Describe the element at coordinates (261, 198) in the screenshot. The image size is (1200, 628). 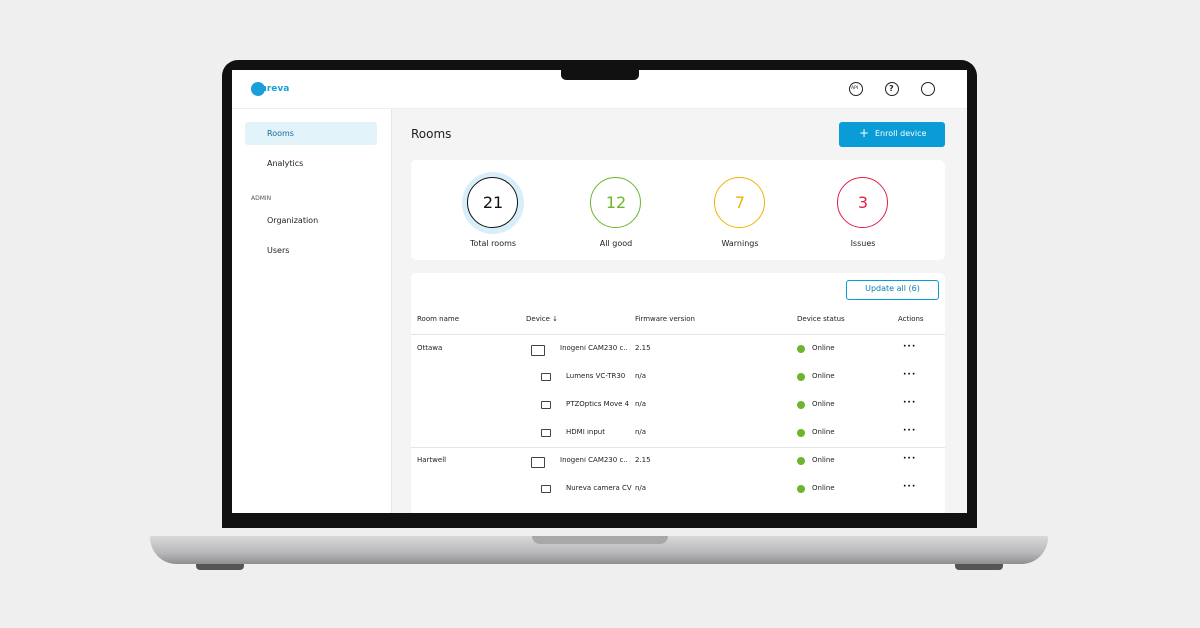
I see `nav-section: ADMIN` at that location.